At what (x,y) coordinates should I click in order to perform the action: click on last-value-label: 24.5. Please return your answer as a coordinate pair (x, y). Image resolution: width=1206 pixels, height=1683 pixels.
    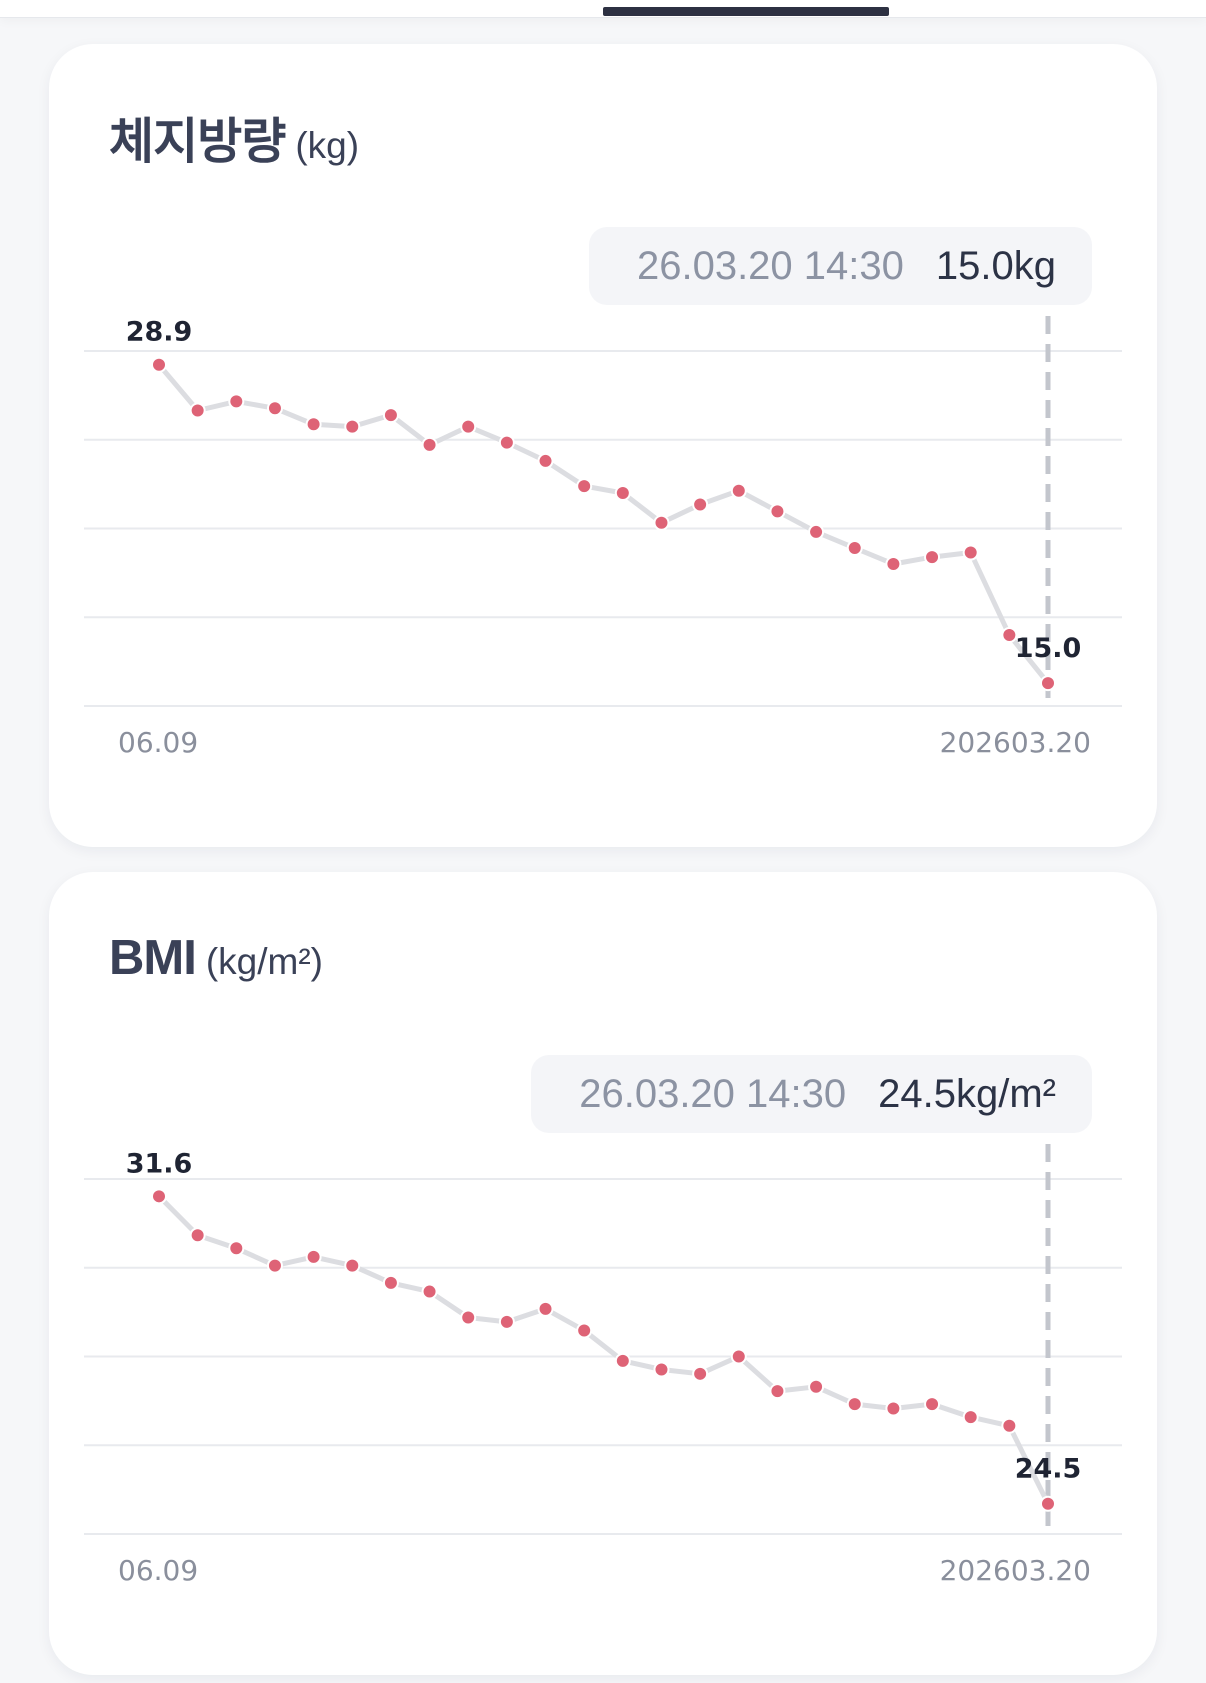
    Looking at the image, I should click on (1048, 1469).